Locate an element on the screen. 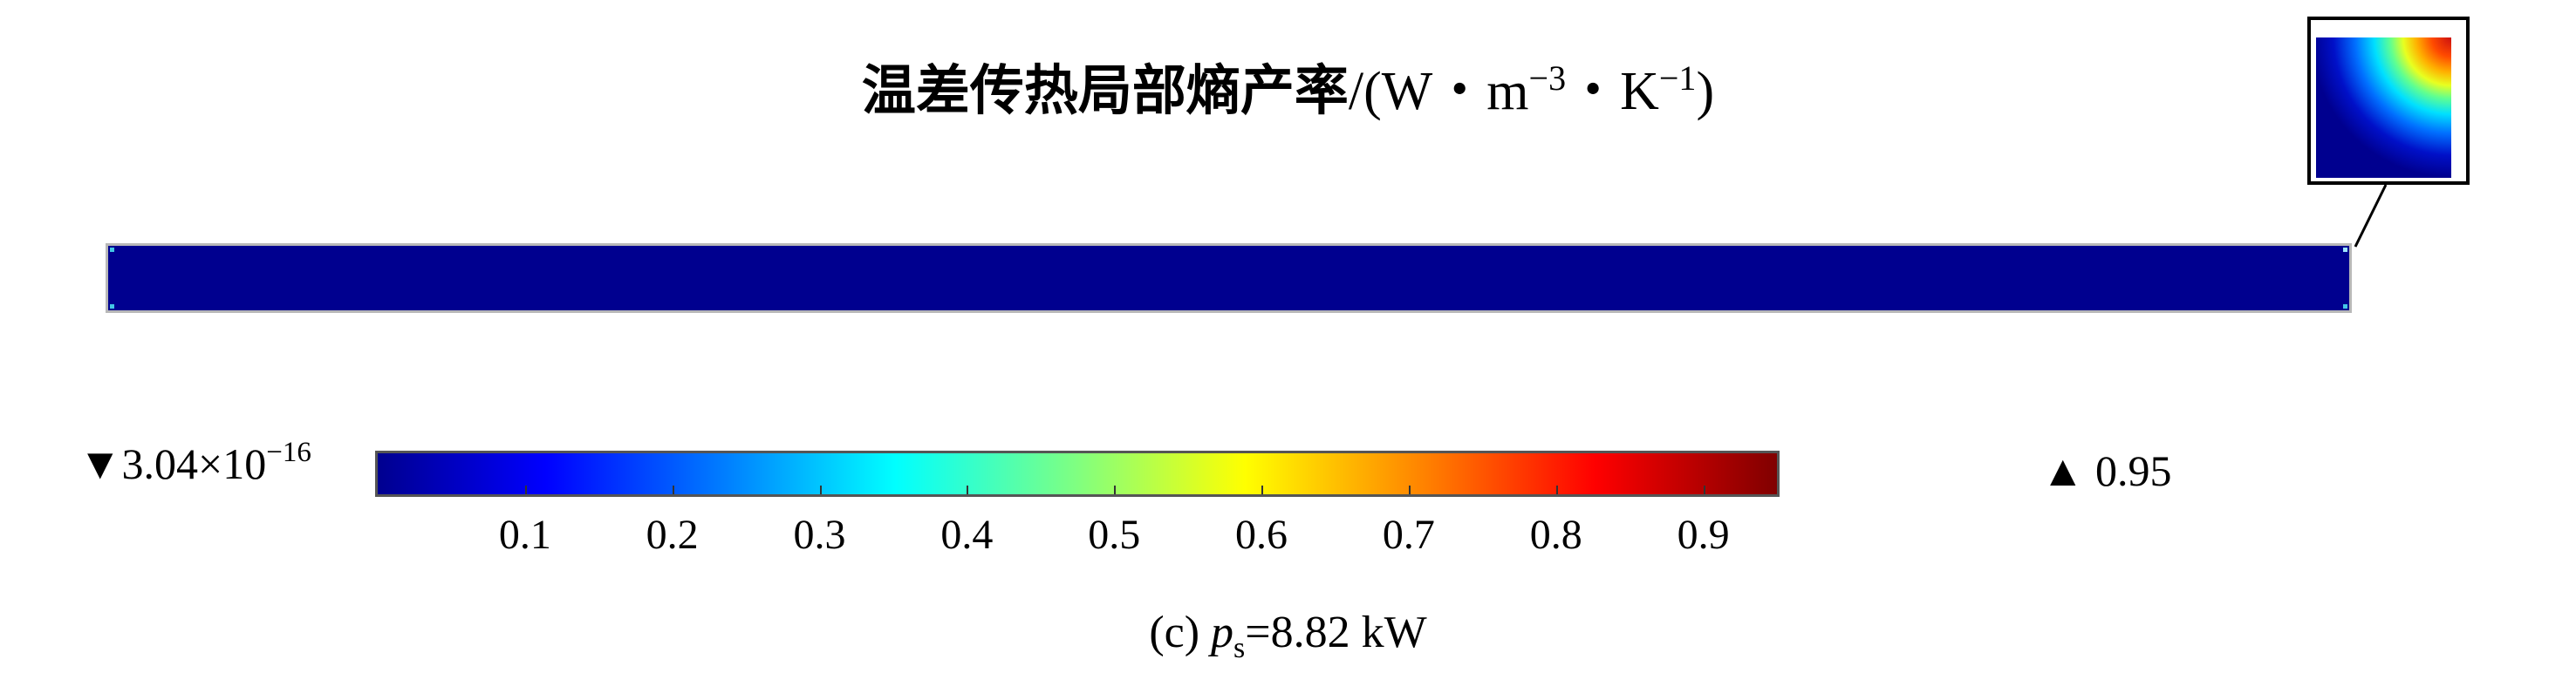  colorbar-tick-label: 0.5 is located at coordinates (1114, 535).